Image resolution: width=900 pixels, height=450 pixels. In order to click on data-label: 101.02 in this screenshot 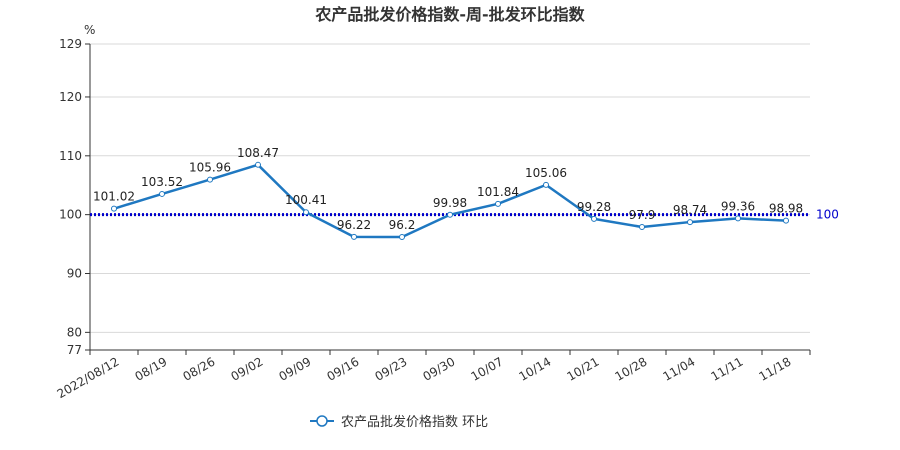, I will do `click(114, 197)`.